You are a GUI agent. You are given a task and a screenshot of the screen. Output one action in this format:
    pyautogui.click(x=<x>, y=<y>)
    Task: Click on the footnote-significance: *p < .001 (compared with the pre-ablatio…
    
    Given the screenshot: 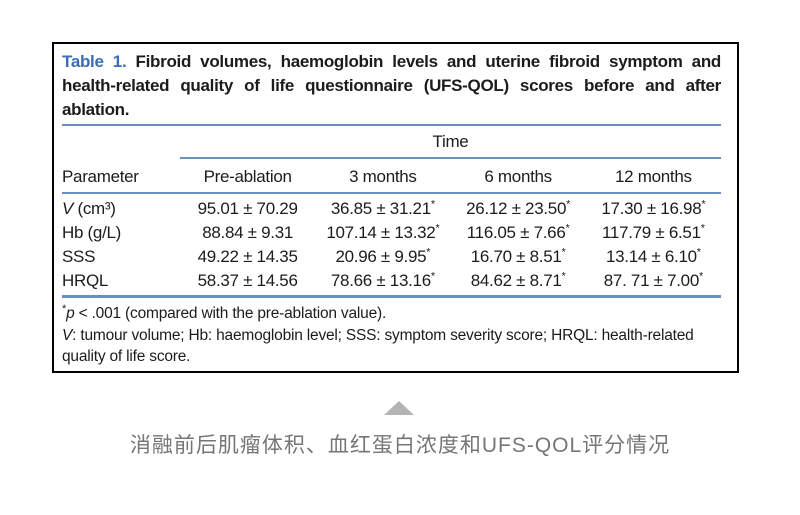 What is the action you would take?
    pyautogui.click(x=391, y=314)
    